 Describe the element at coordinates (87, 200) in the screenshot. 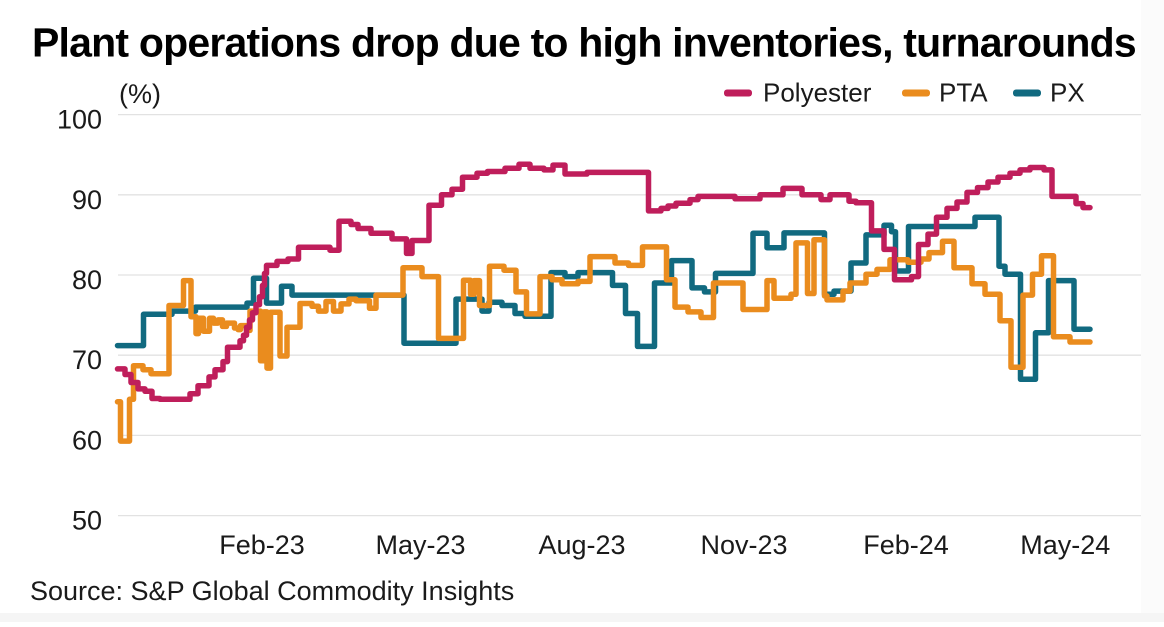

I see `svg-text: 90` at that location.